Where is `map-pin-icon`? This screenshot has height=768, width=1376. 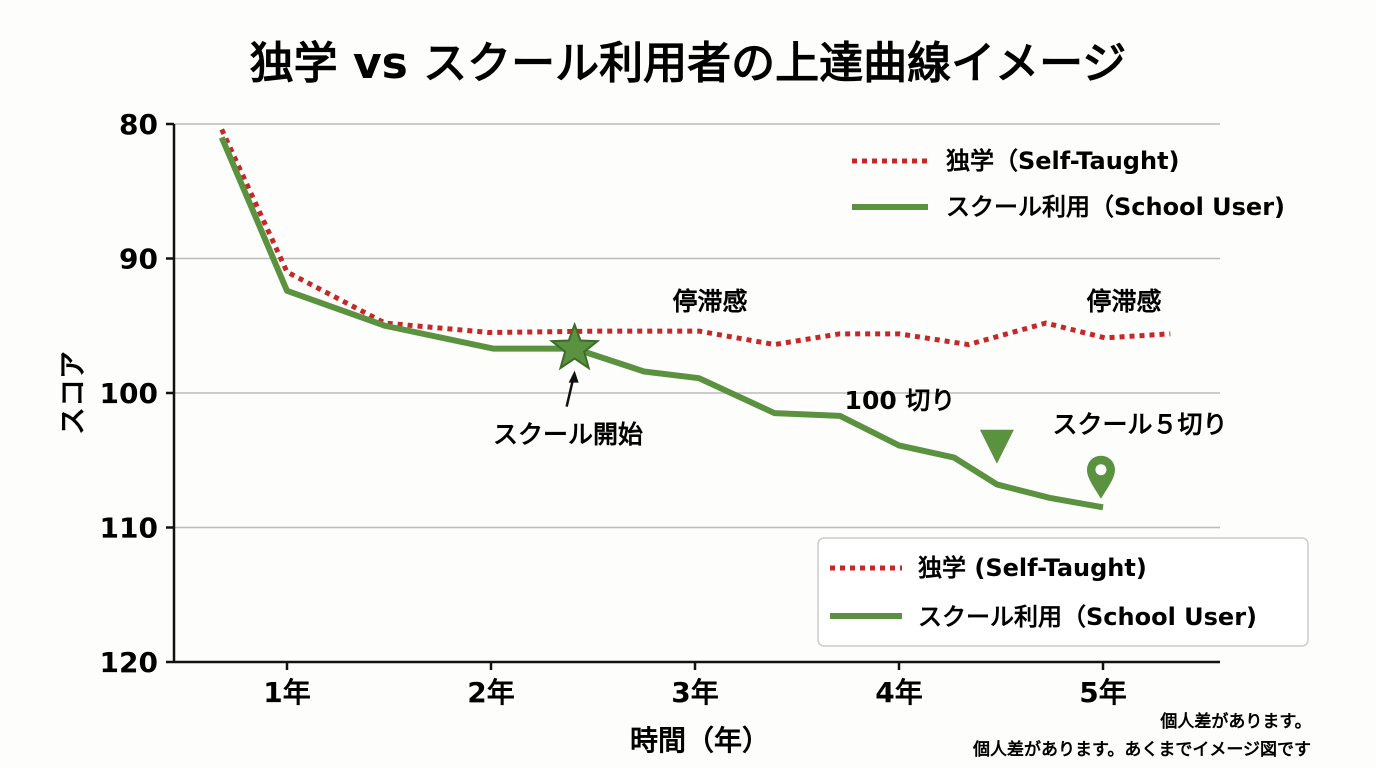
map-pin-icon is located at coordinates (1100, 477).